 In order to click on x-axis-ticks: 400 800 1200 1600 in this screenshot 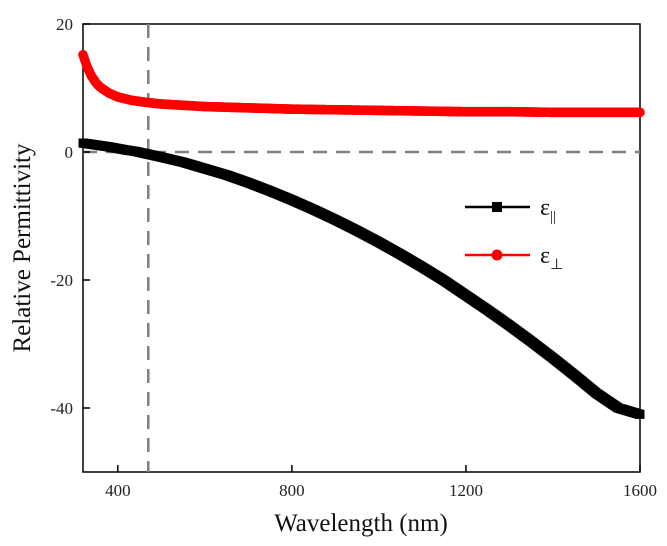, I will do `click(381, 482)`.